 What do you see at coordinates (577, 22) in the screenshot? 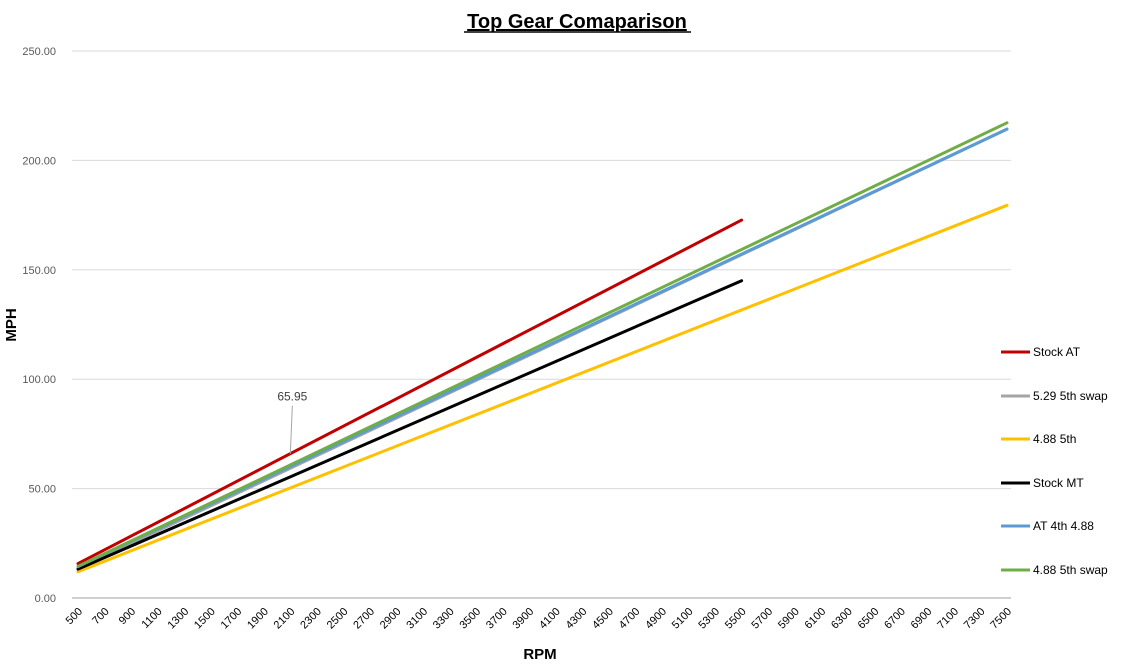
I see `chart-title: Top Gear Comaparison` at bounding box center [577, 22].